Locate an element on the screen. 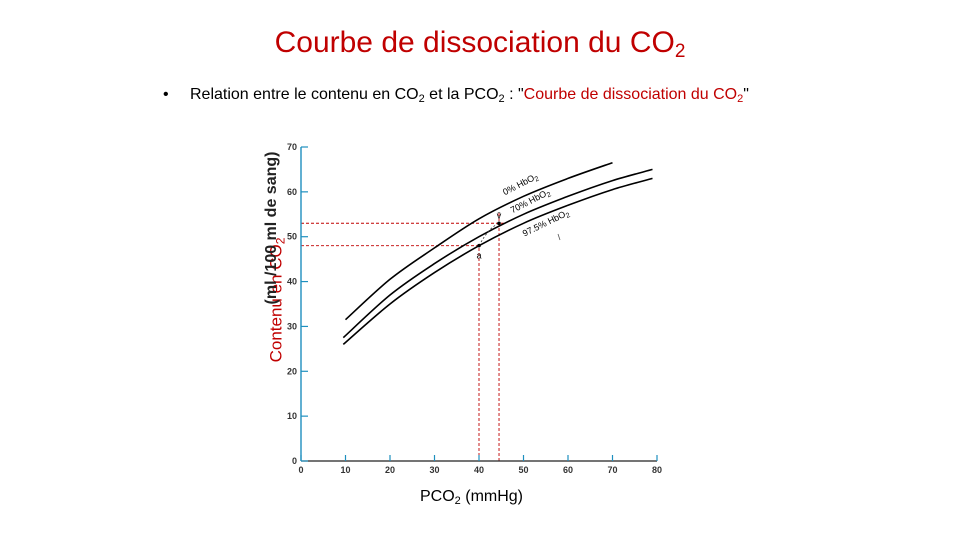 The width and height of the screenshot is (960, 540). point-label: a is located at coordinates (478, 256).